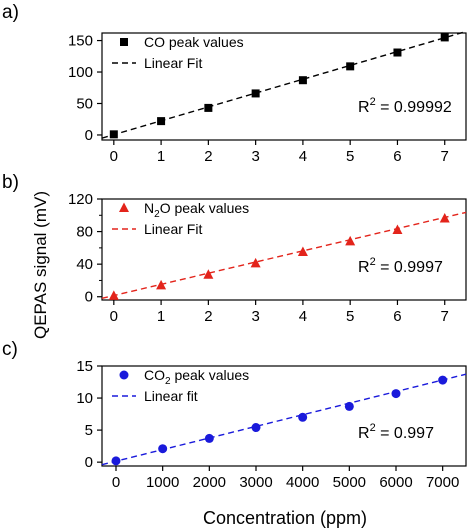 The height and width of the screenshot is (530, 474). I want to click on plot-frame, so click(284, 416).